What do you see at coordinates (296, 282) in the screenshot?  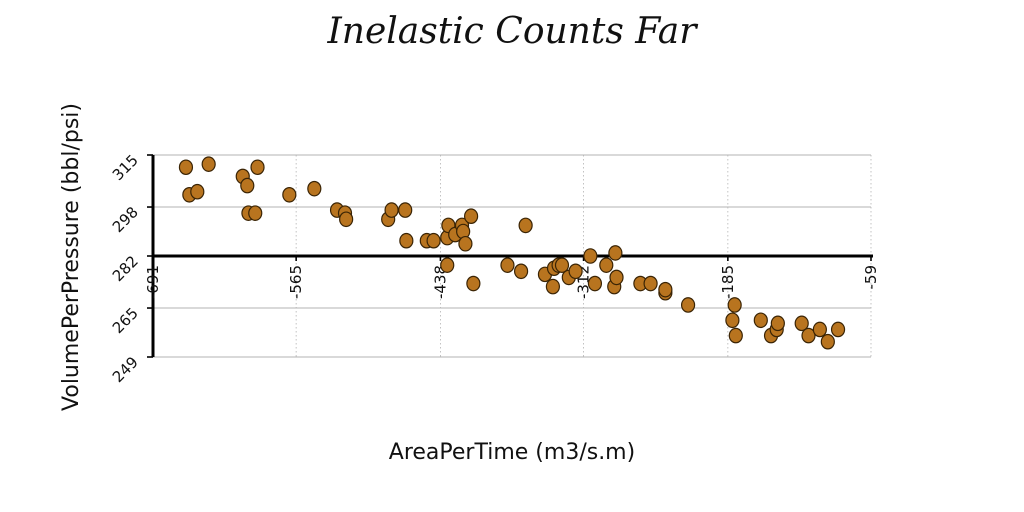 I see `x-tick-label: -565` at bounding box center [296, 282].